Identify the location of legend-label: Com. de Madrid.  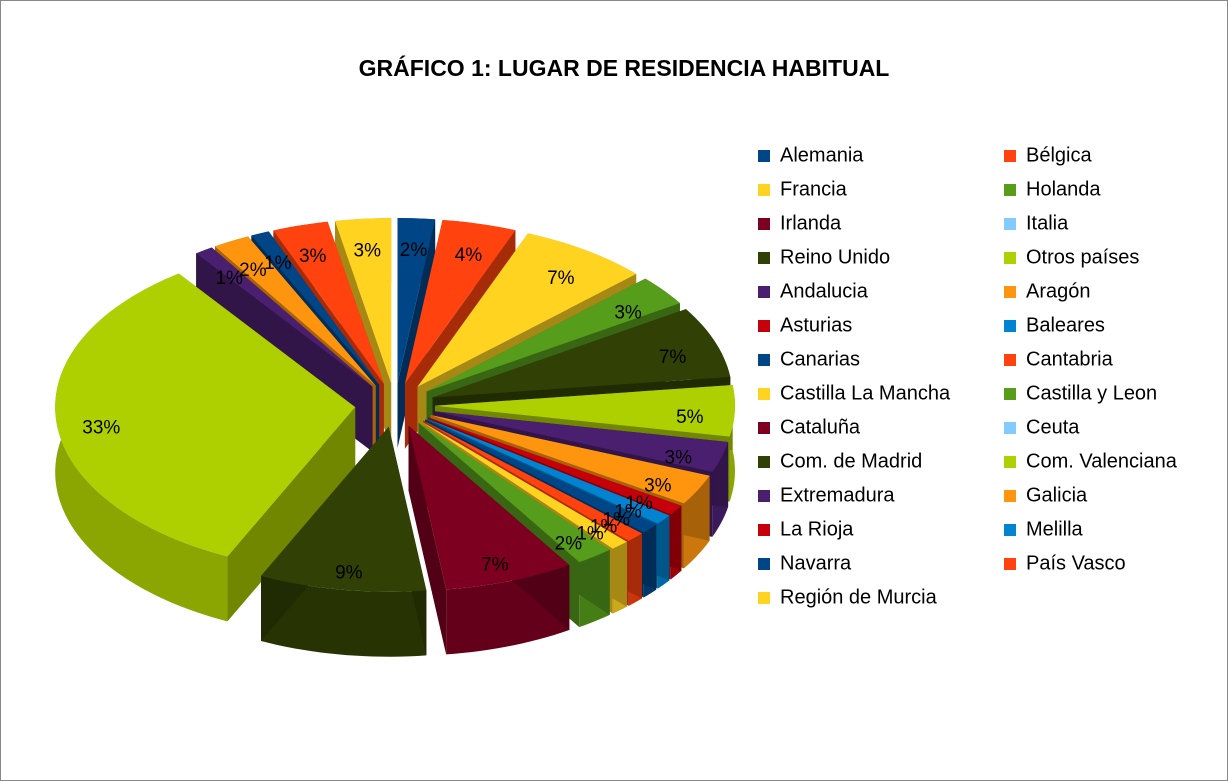
(851, 461).